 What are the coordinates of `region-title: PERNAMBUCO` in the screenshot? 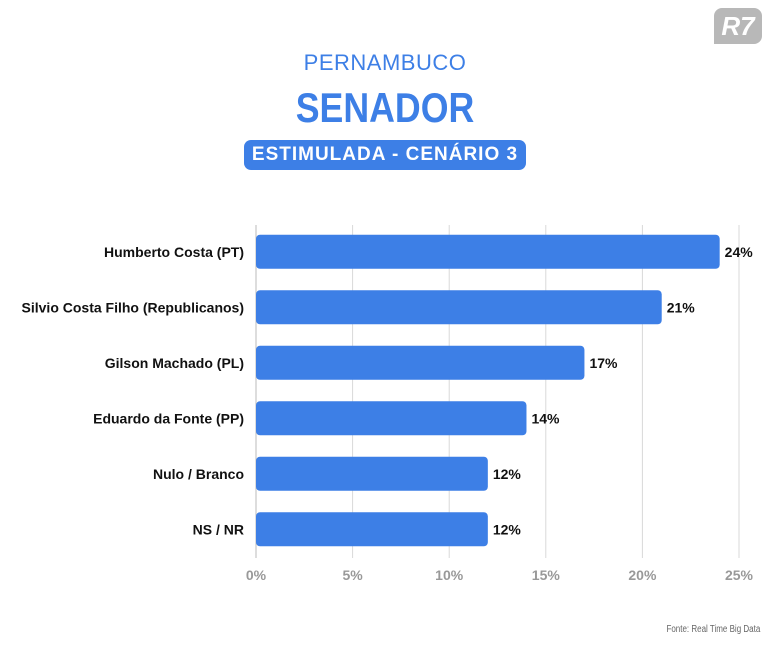 It's located at (385, 62).